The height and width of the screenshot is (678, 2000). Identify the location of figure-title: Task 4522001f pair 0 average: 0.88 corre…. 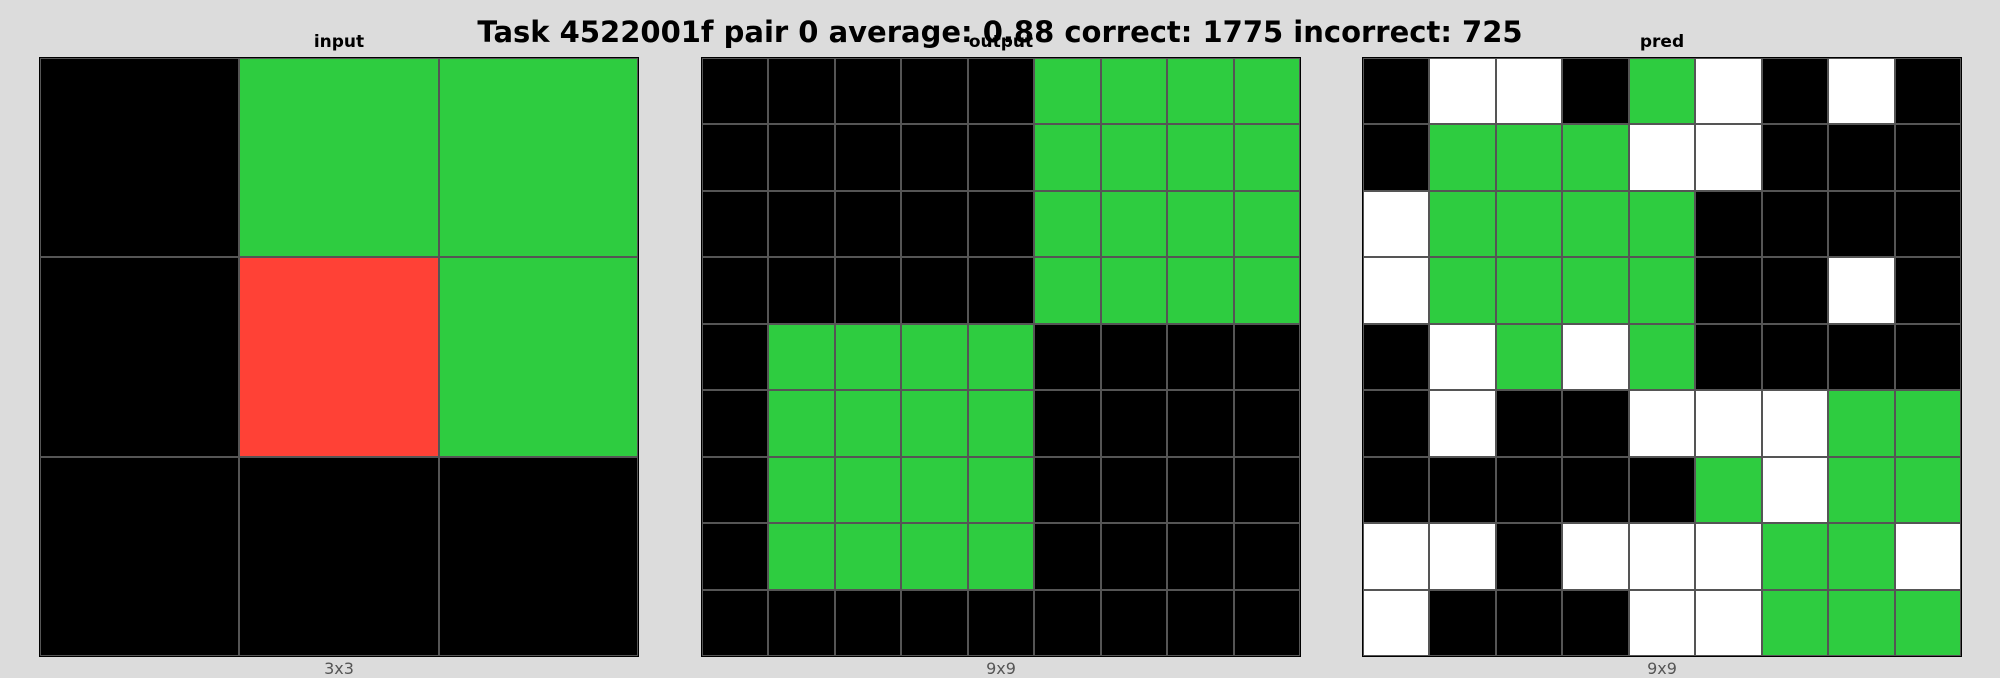
(1000, 32).